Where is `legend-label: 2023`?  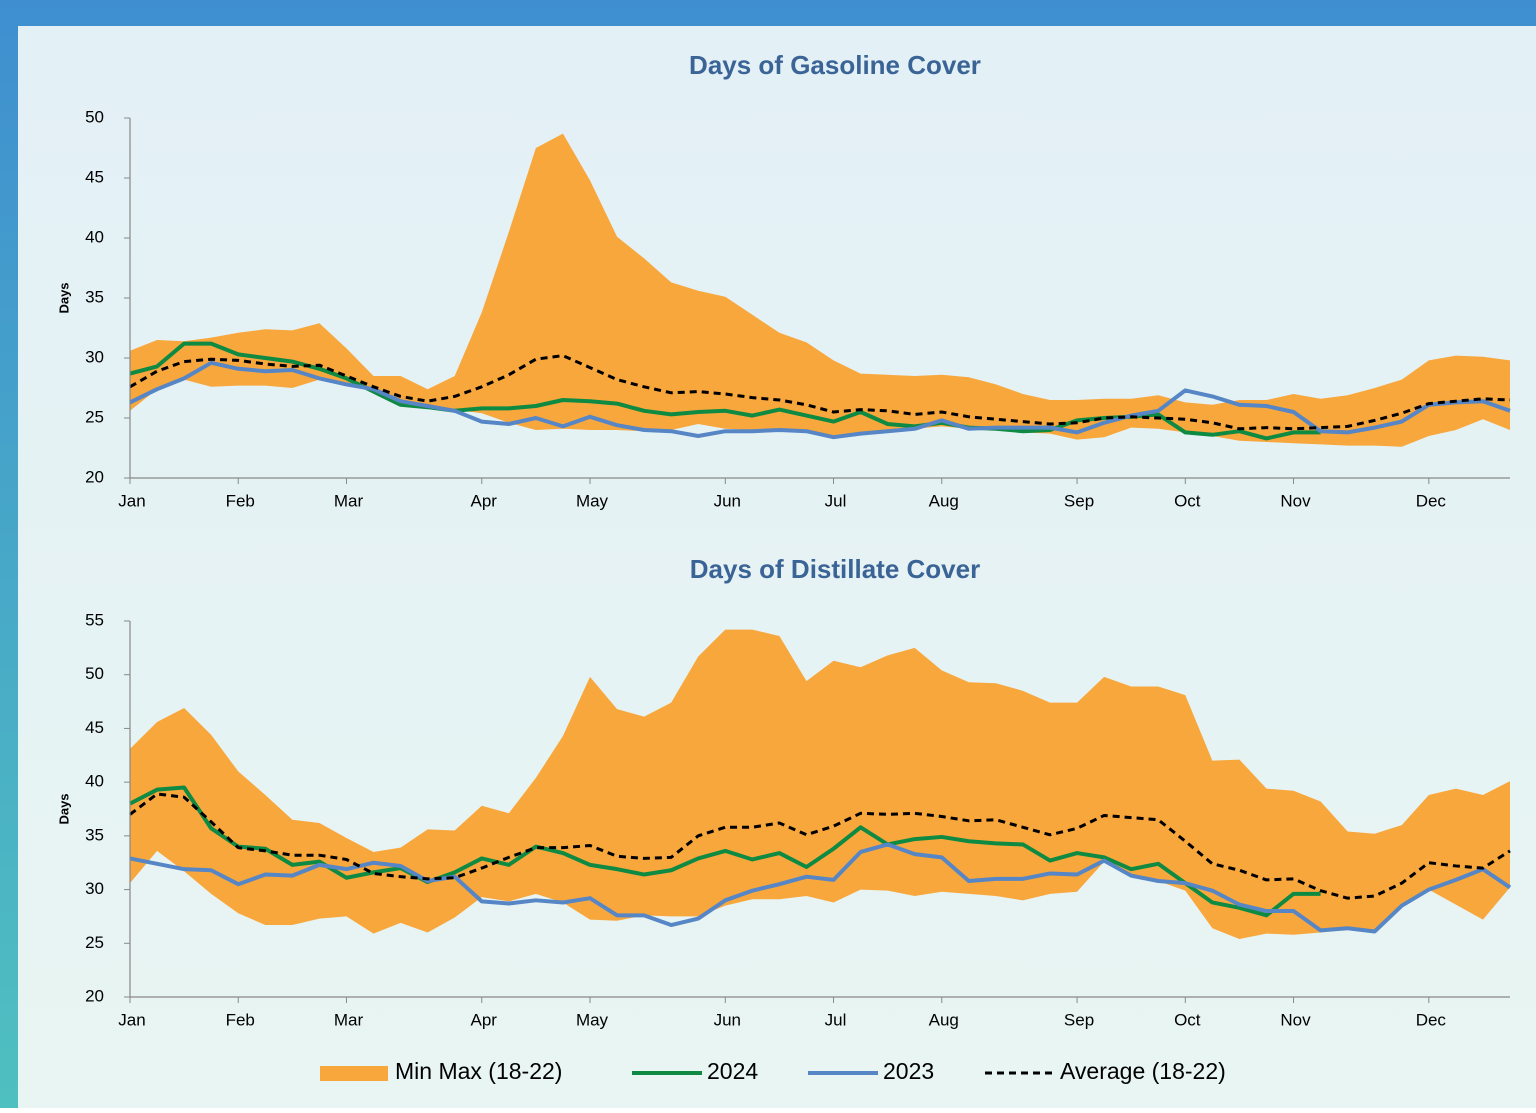 legend-label: 2023 is located at coordinates (908, 1071).